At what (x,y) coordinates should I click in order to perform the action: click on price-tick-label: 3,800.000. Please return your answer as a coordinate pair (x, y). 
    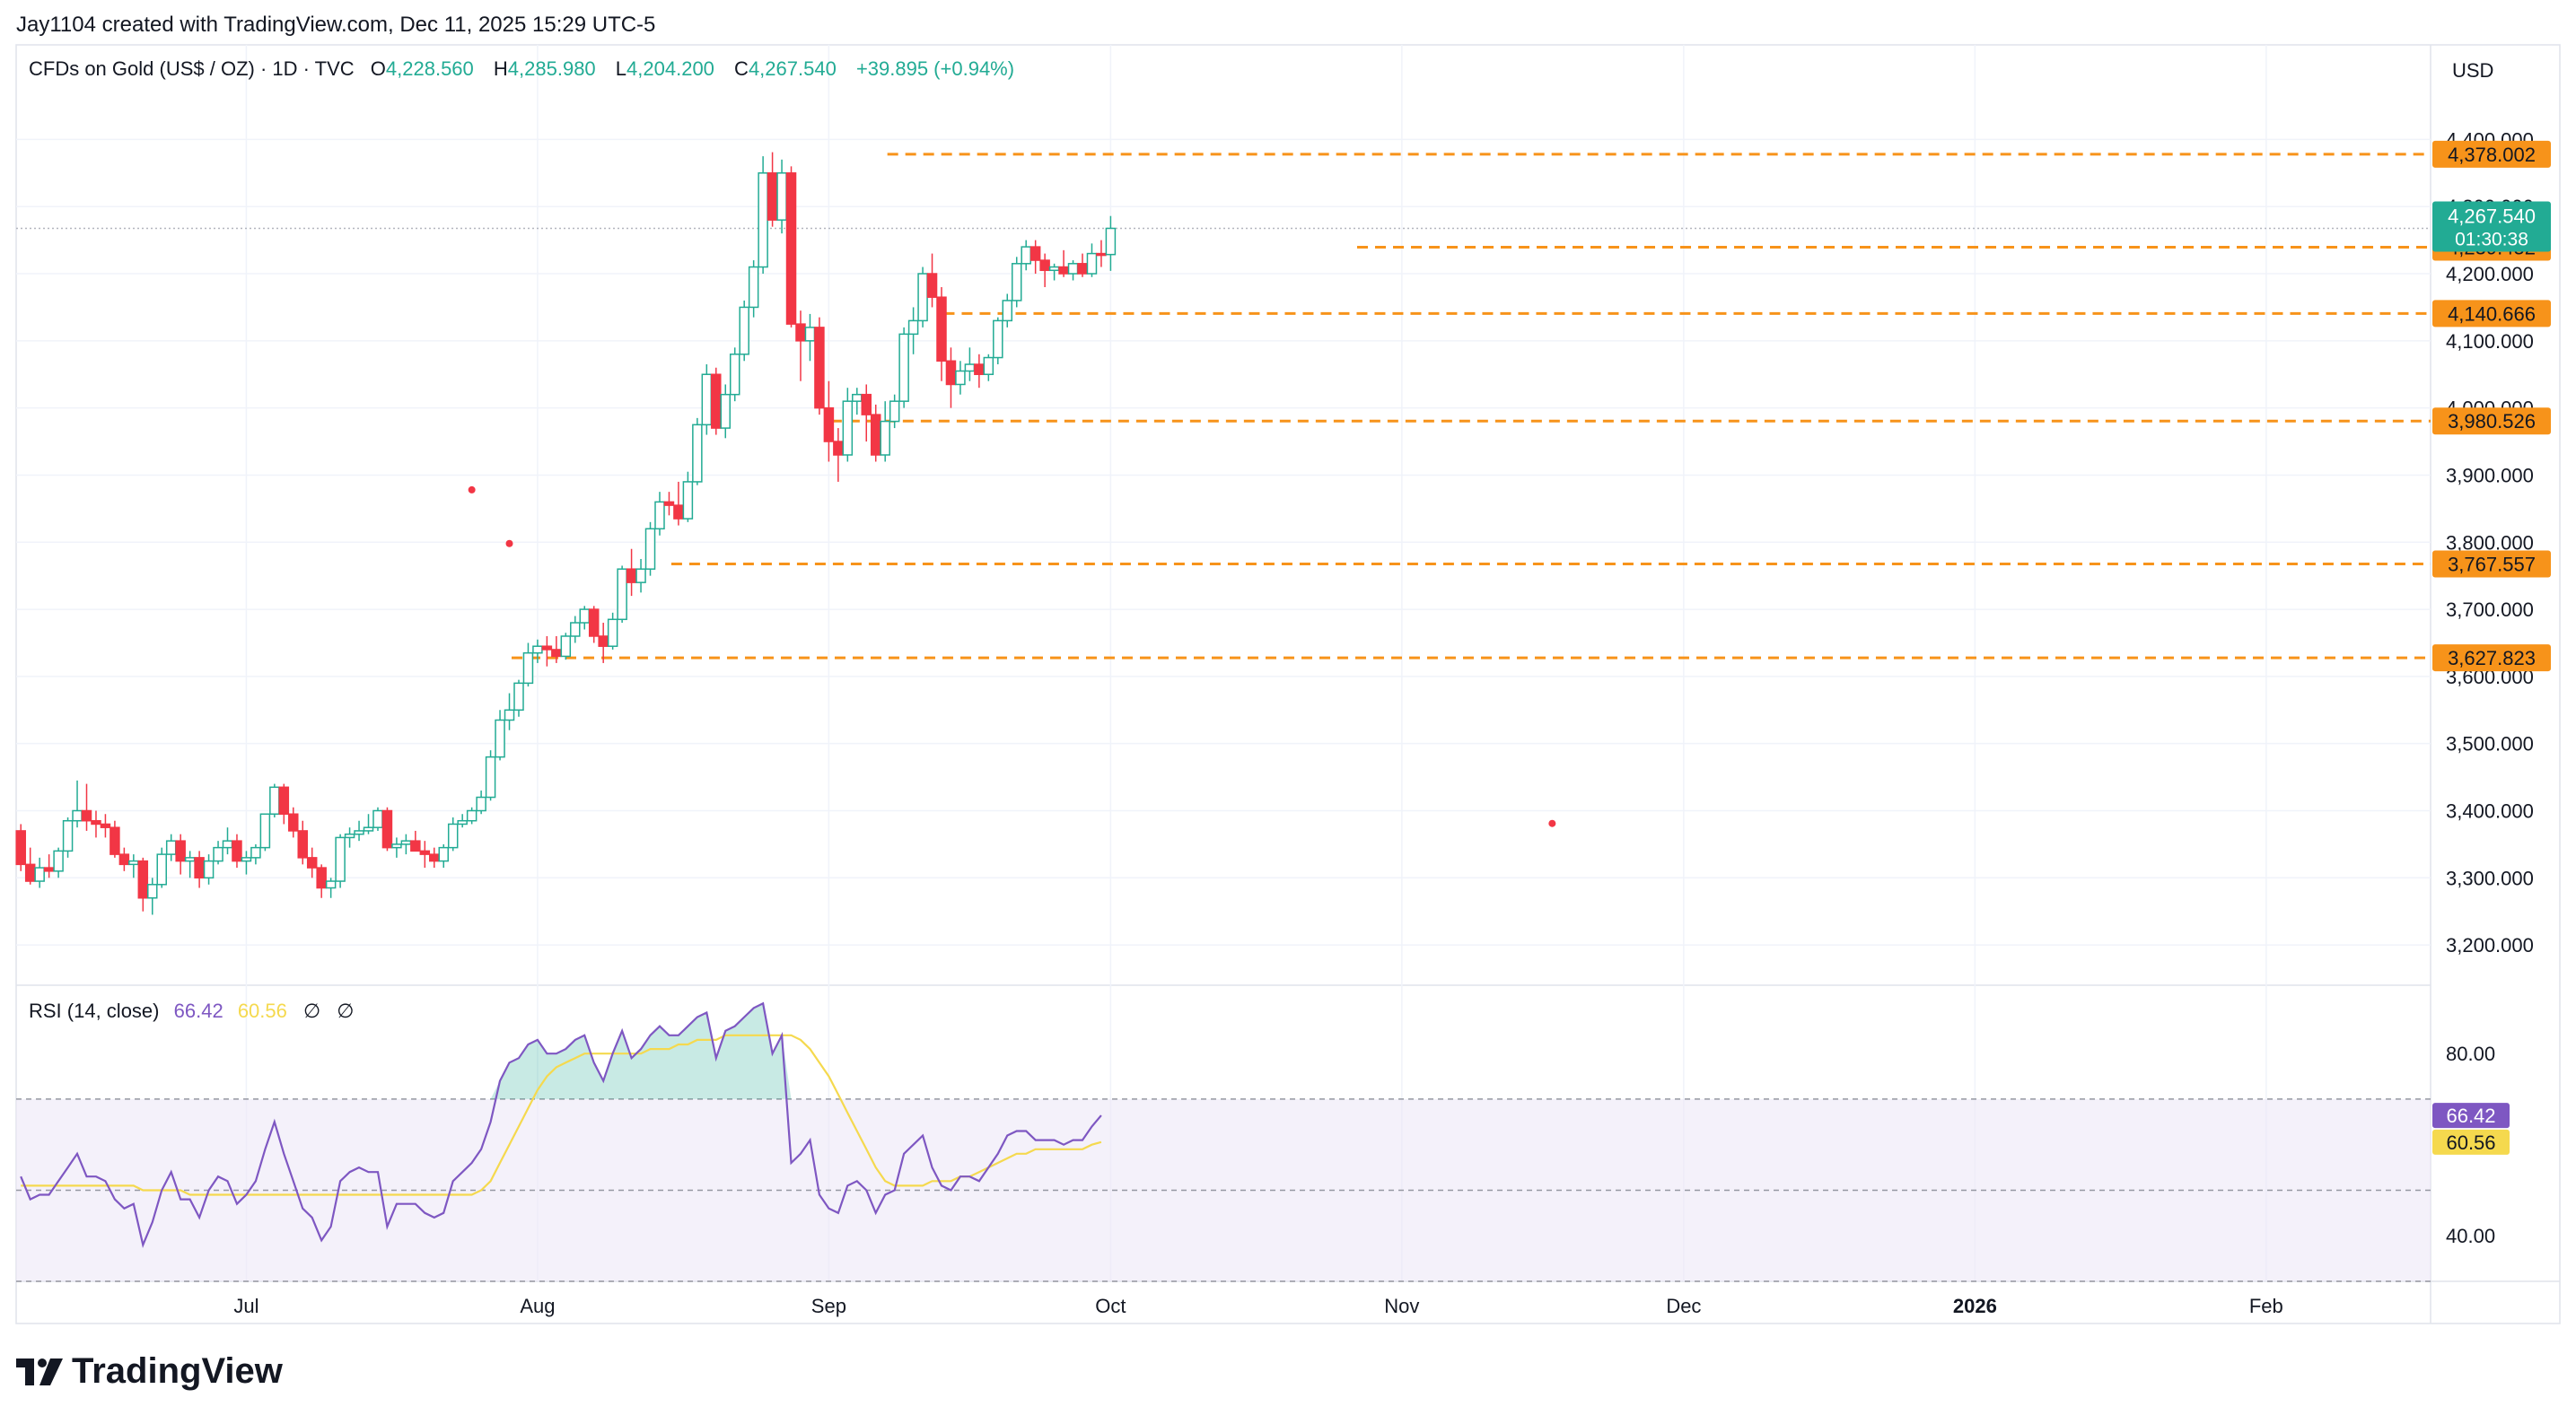
    Looking at the image, I should click on (2490, 542).